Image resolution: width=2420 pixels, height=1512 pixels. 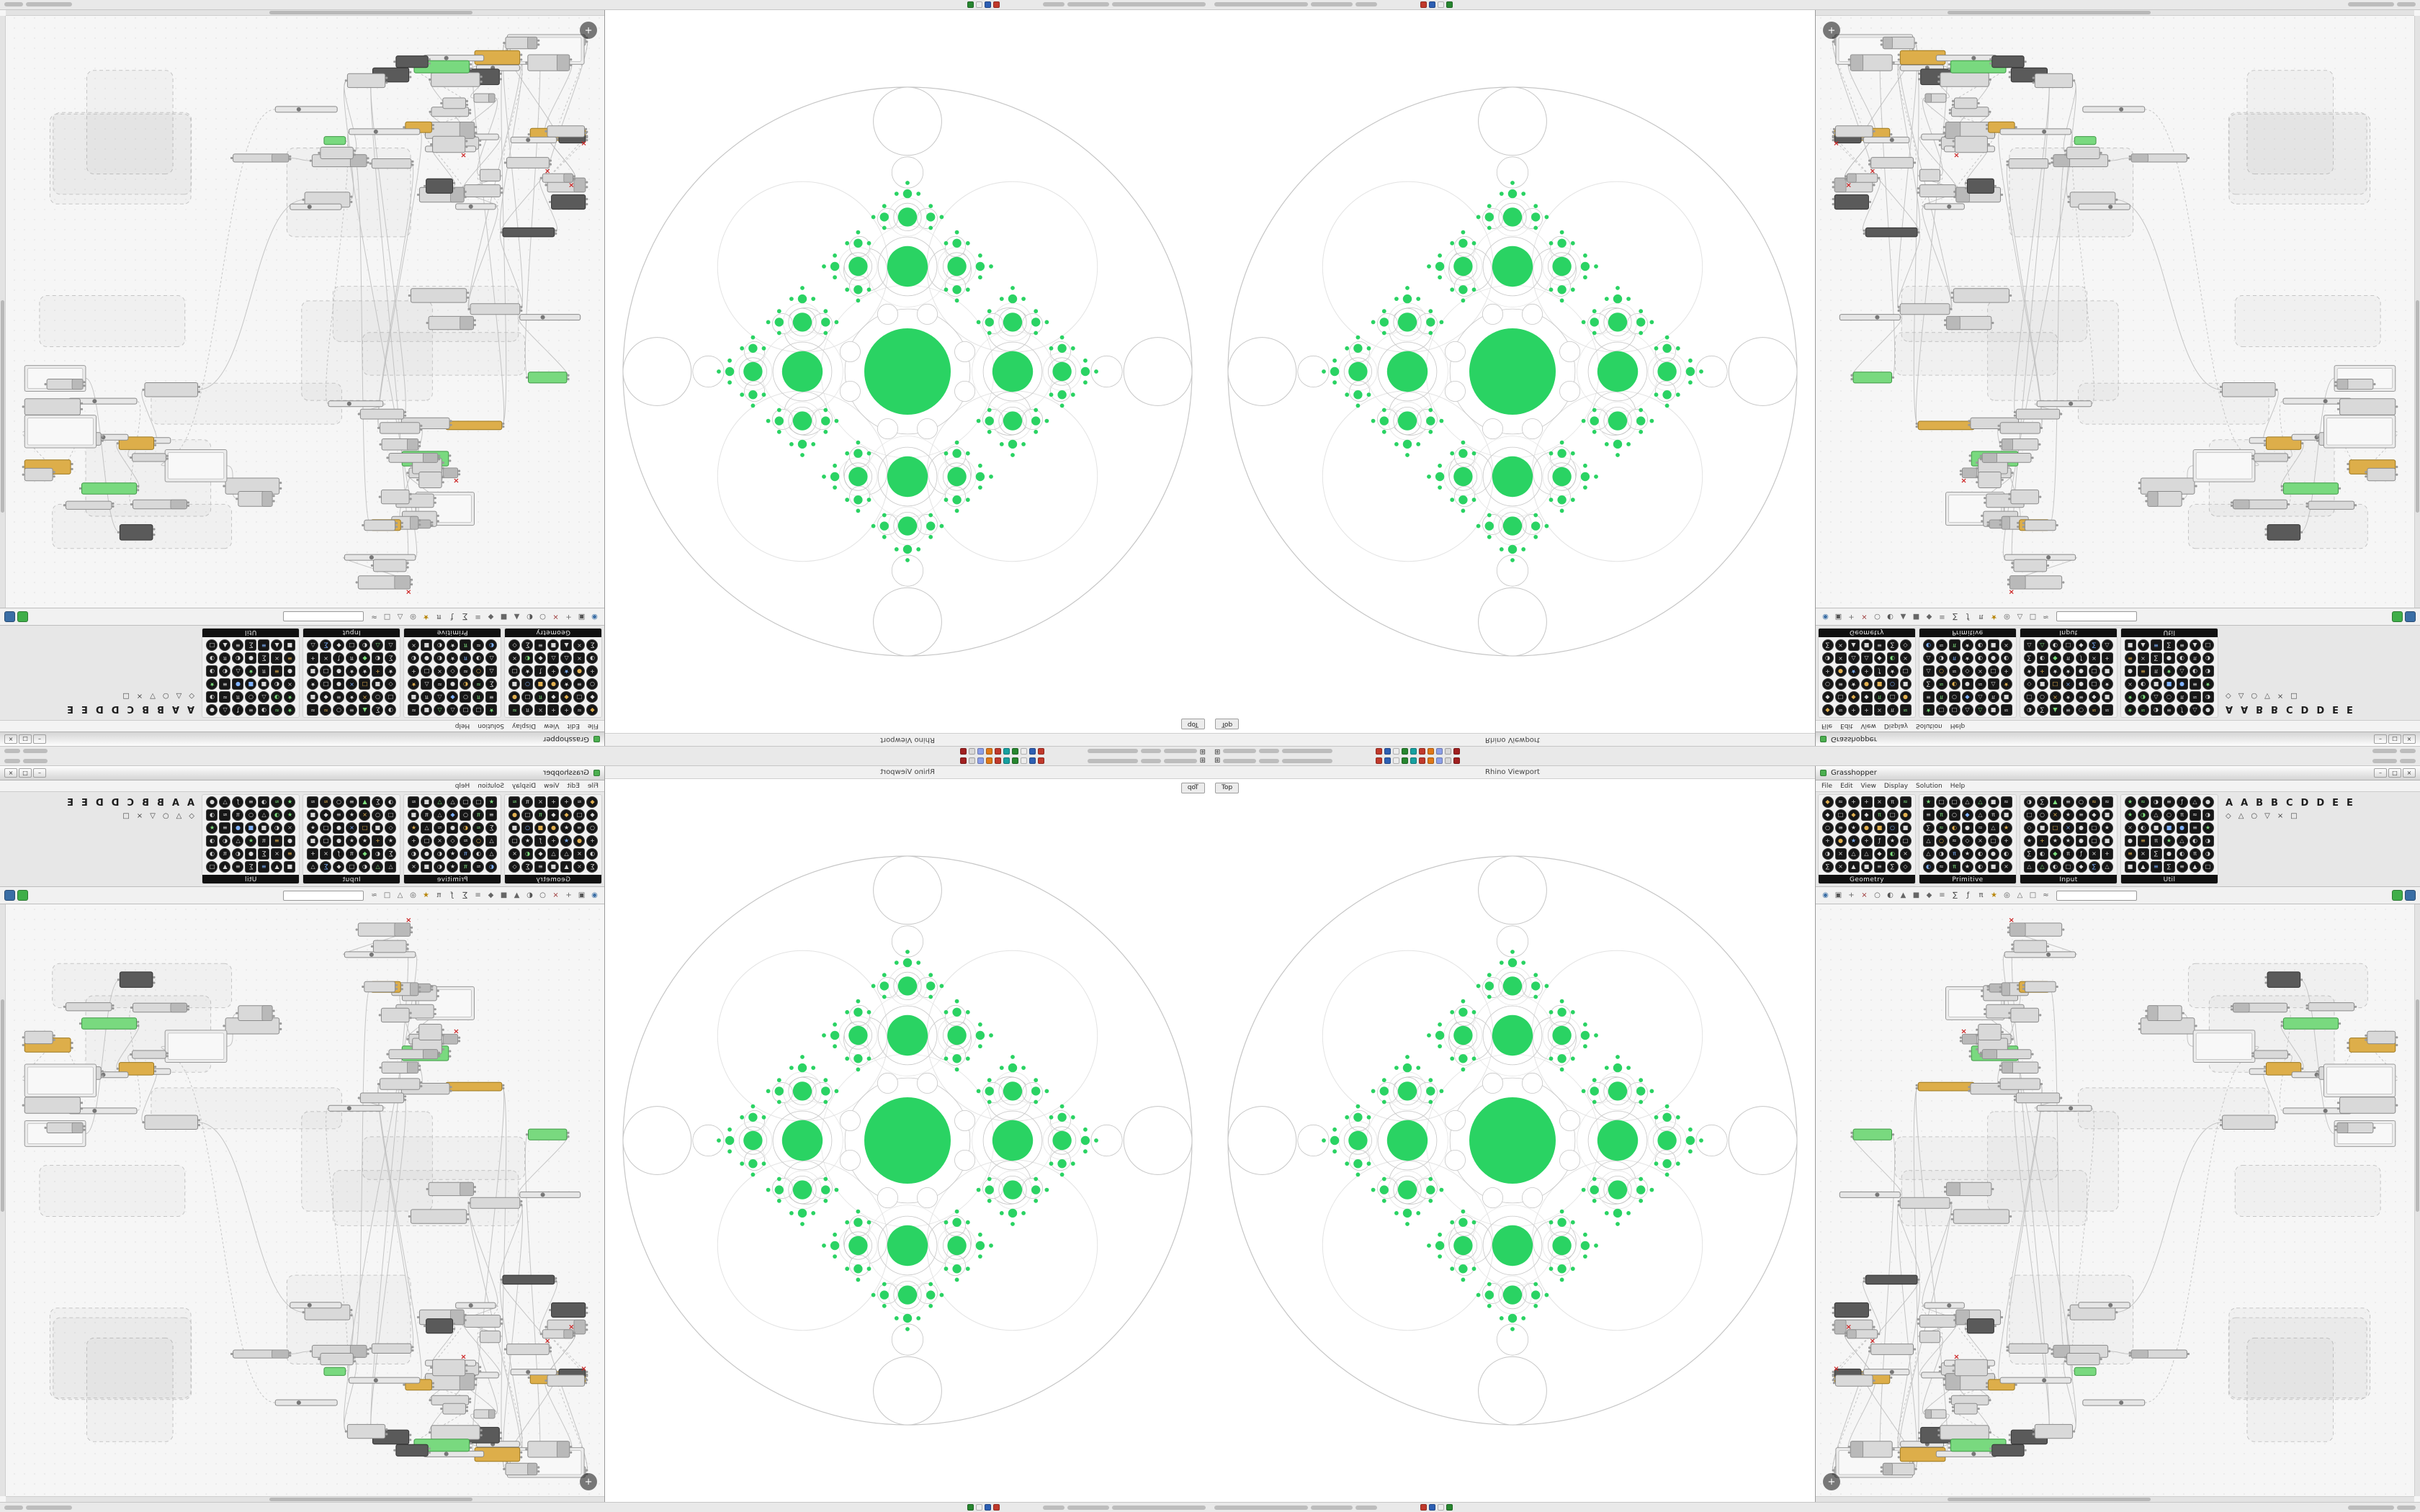 What do you see at coordinates (540, 854) in the screenshot?
I see `component-icon: ◆` at bounding box center [540, 854].